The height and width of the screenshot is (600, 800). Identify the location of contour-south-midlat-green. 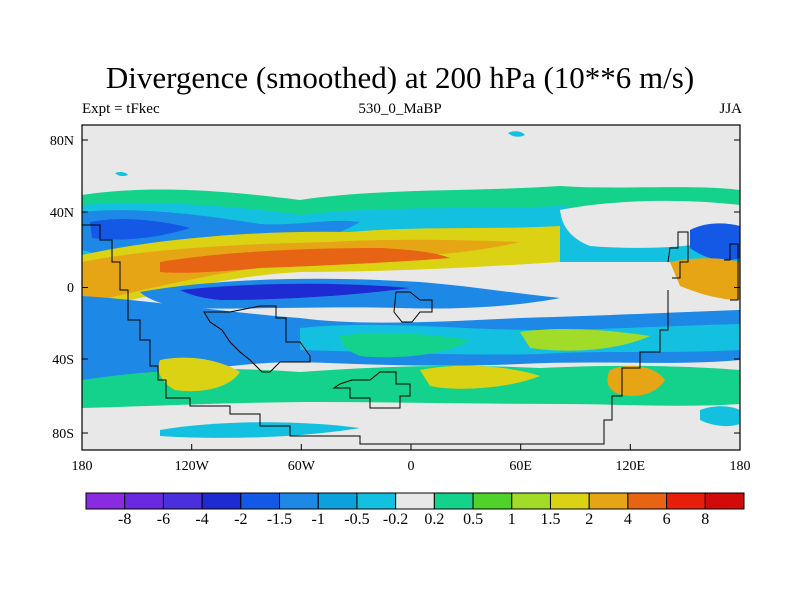
(411, 386).